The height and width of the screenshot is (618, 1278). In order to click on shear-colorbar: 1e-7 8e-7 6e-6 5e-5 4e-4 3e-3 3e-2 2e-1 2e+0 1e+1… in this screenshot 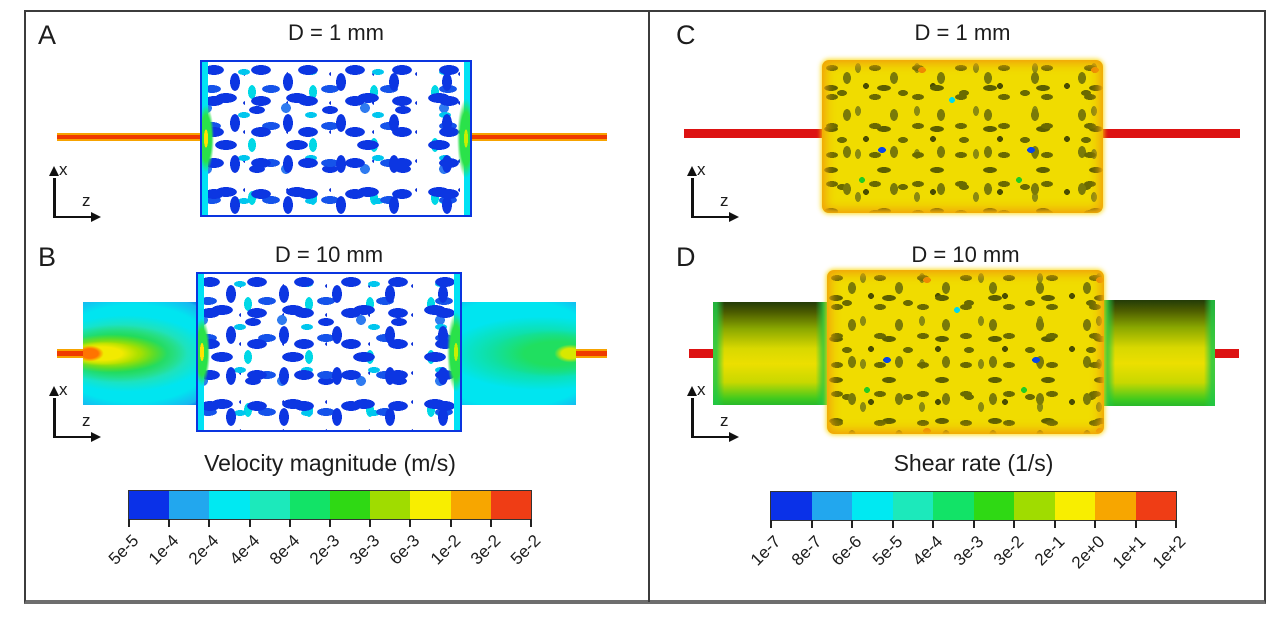, I will do `click(968, 532)`.